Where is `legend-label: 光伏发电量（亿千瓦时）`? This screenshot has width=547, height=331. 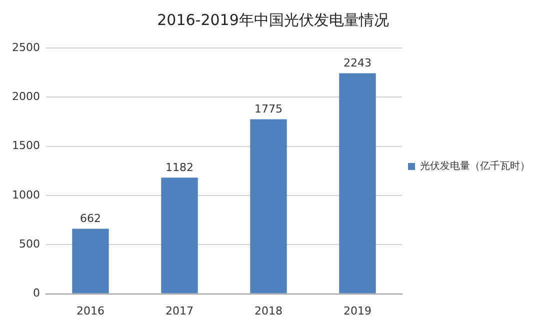
legend-label: 光伏发电量（亿千瓦时） is located at coordinates (475, 166).